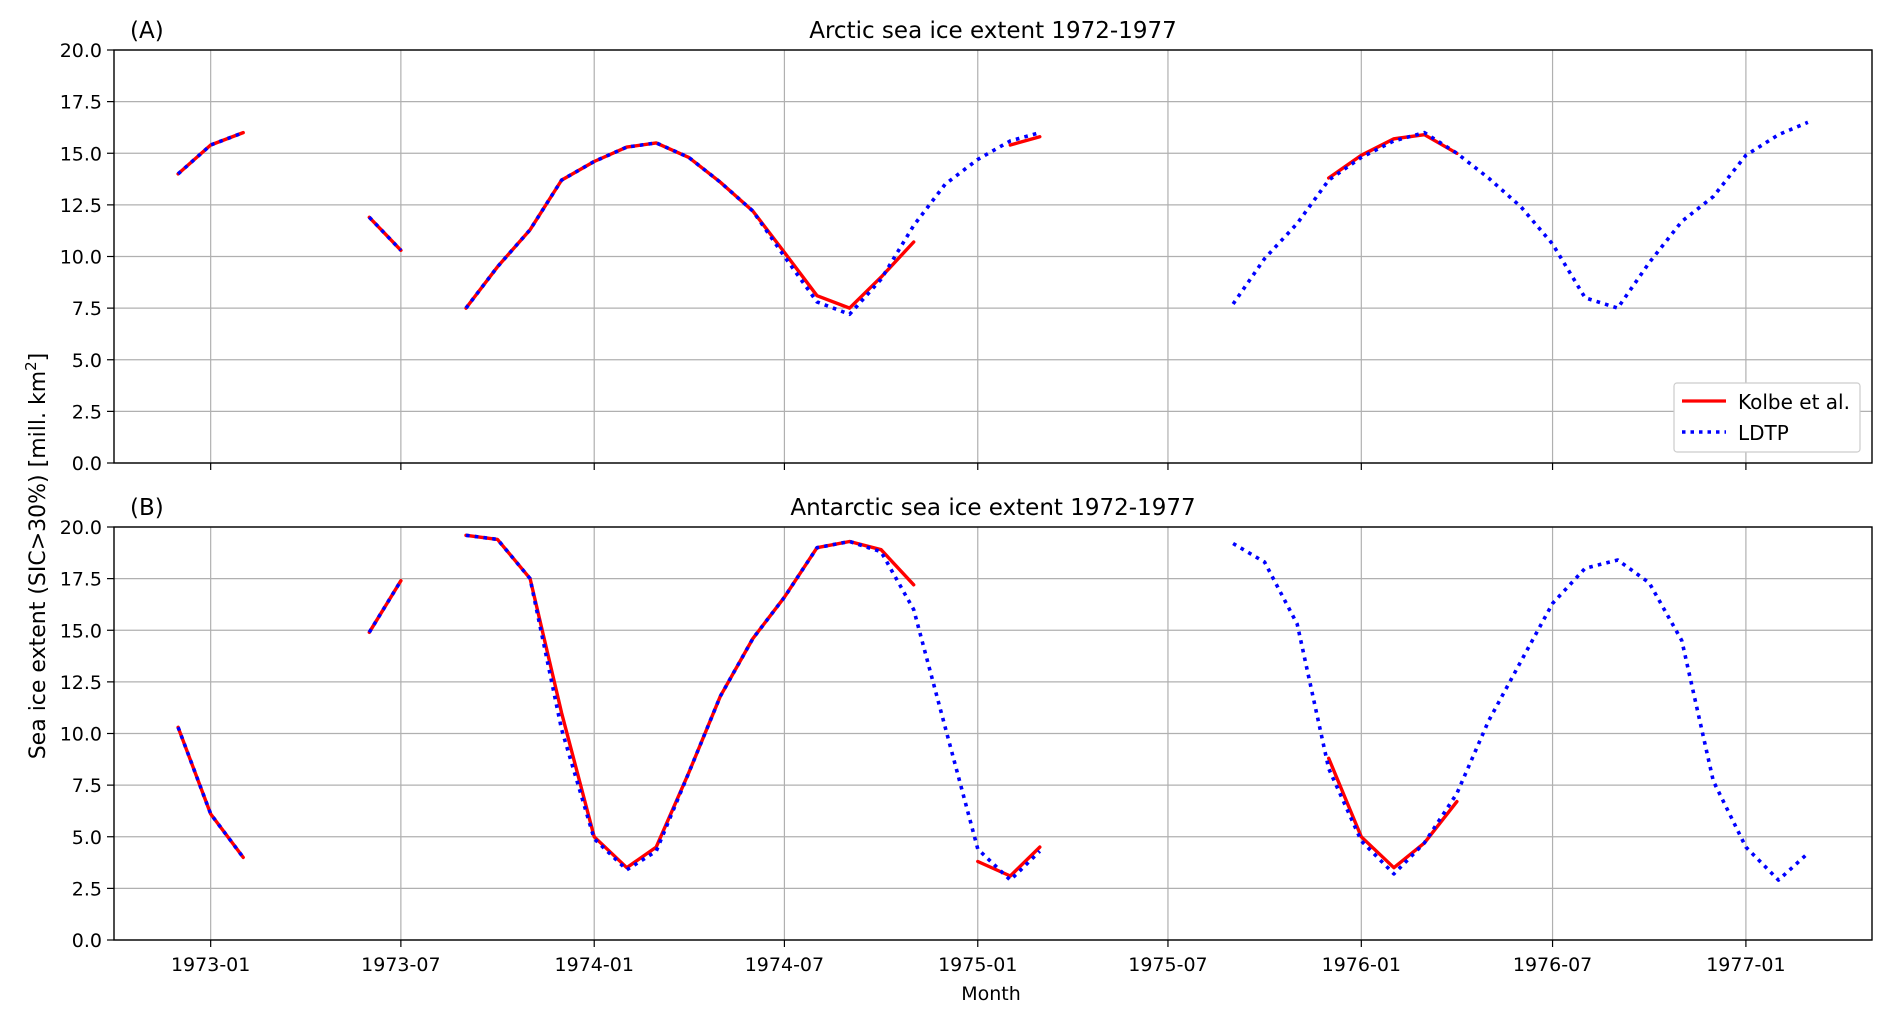 The height and width of the screenshot is (1019, 1892). Describe the element at coordinates (147, 508) in the screenshot. I see `panel-b-label: (B)` at that location.